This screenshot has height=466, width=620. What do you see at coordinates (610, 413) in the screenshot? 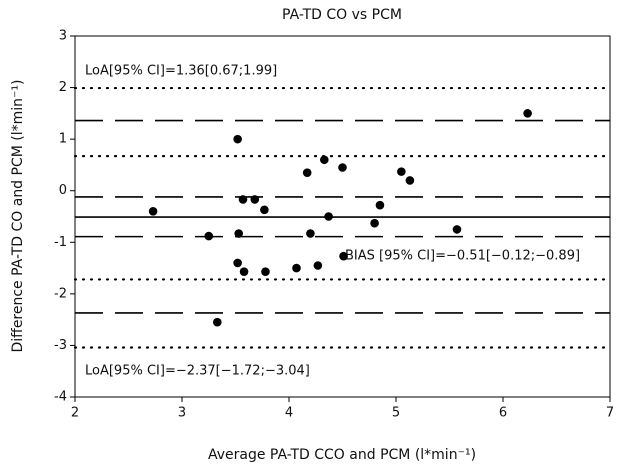
I see `x-tick-label: 7` at bounding box center [610, 413].